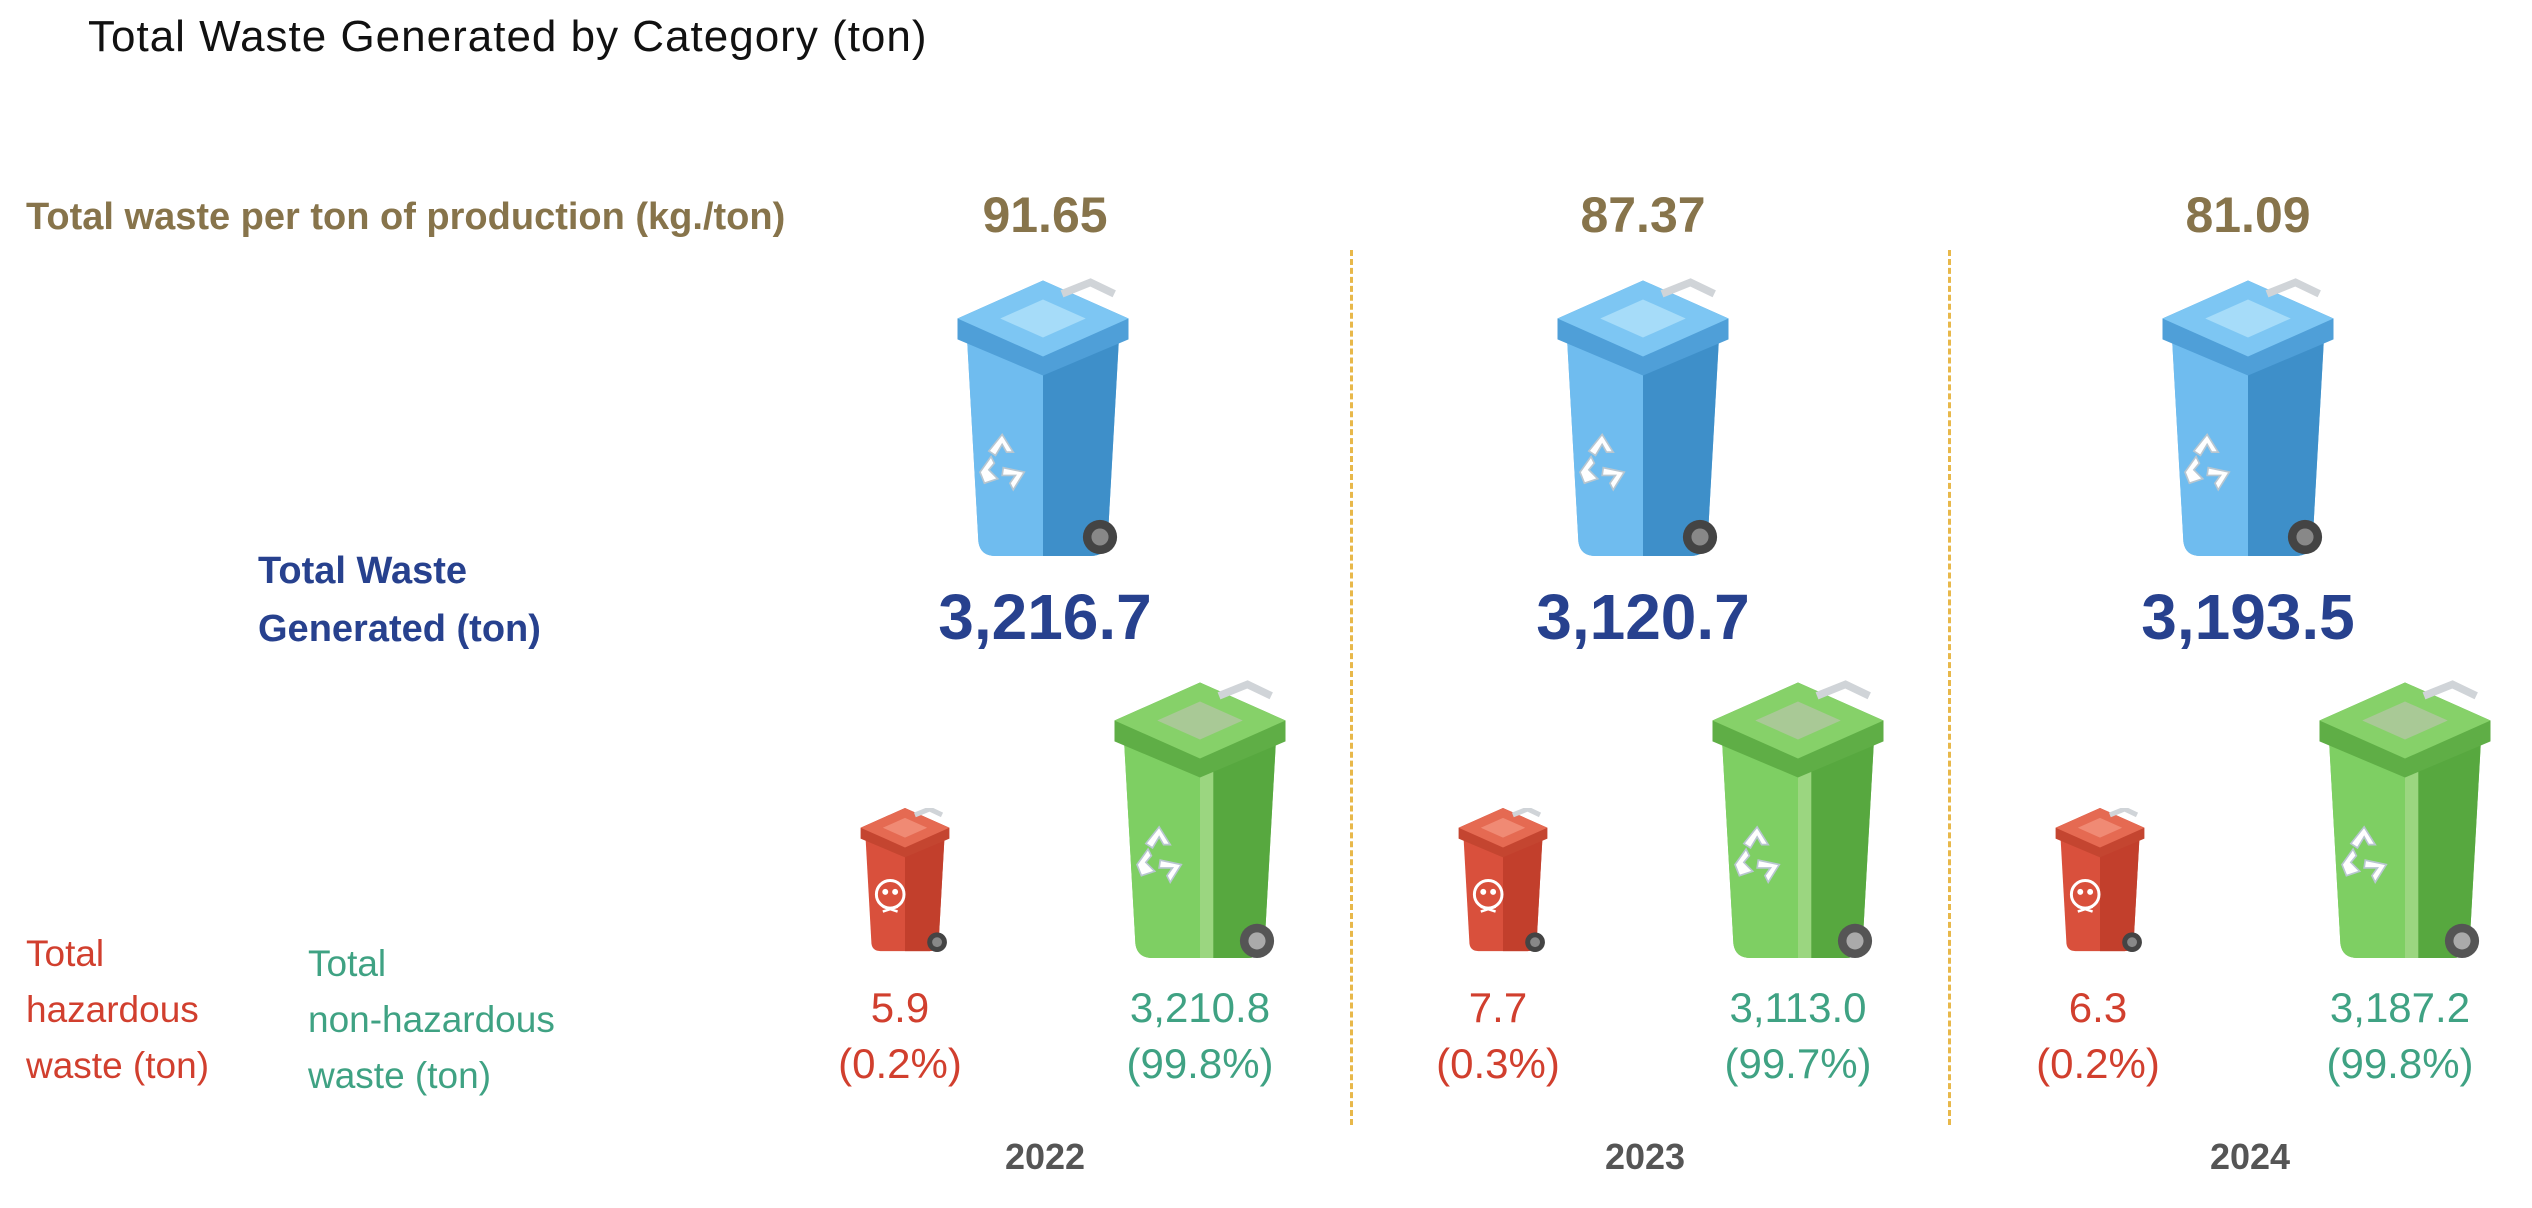 This screenshot has width=2532, height=1208. Describe the element at coordinates (1045, 215) in the screenshot. I see `per-ton-value: 91.65` at that location.